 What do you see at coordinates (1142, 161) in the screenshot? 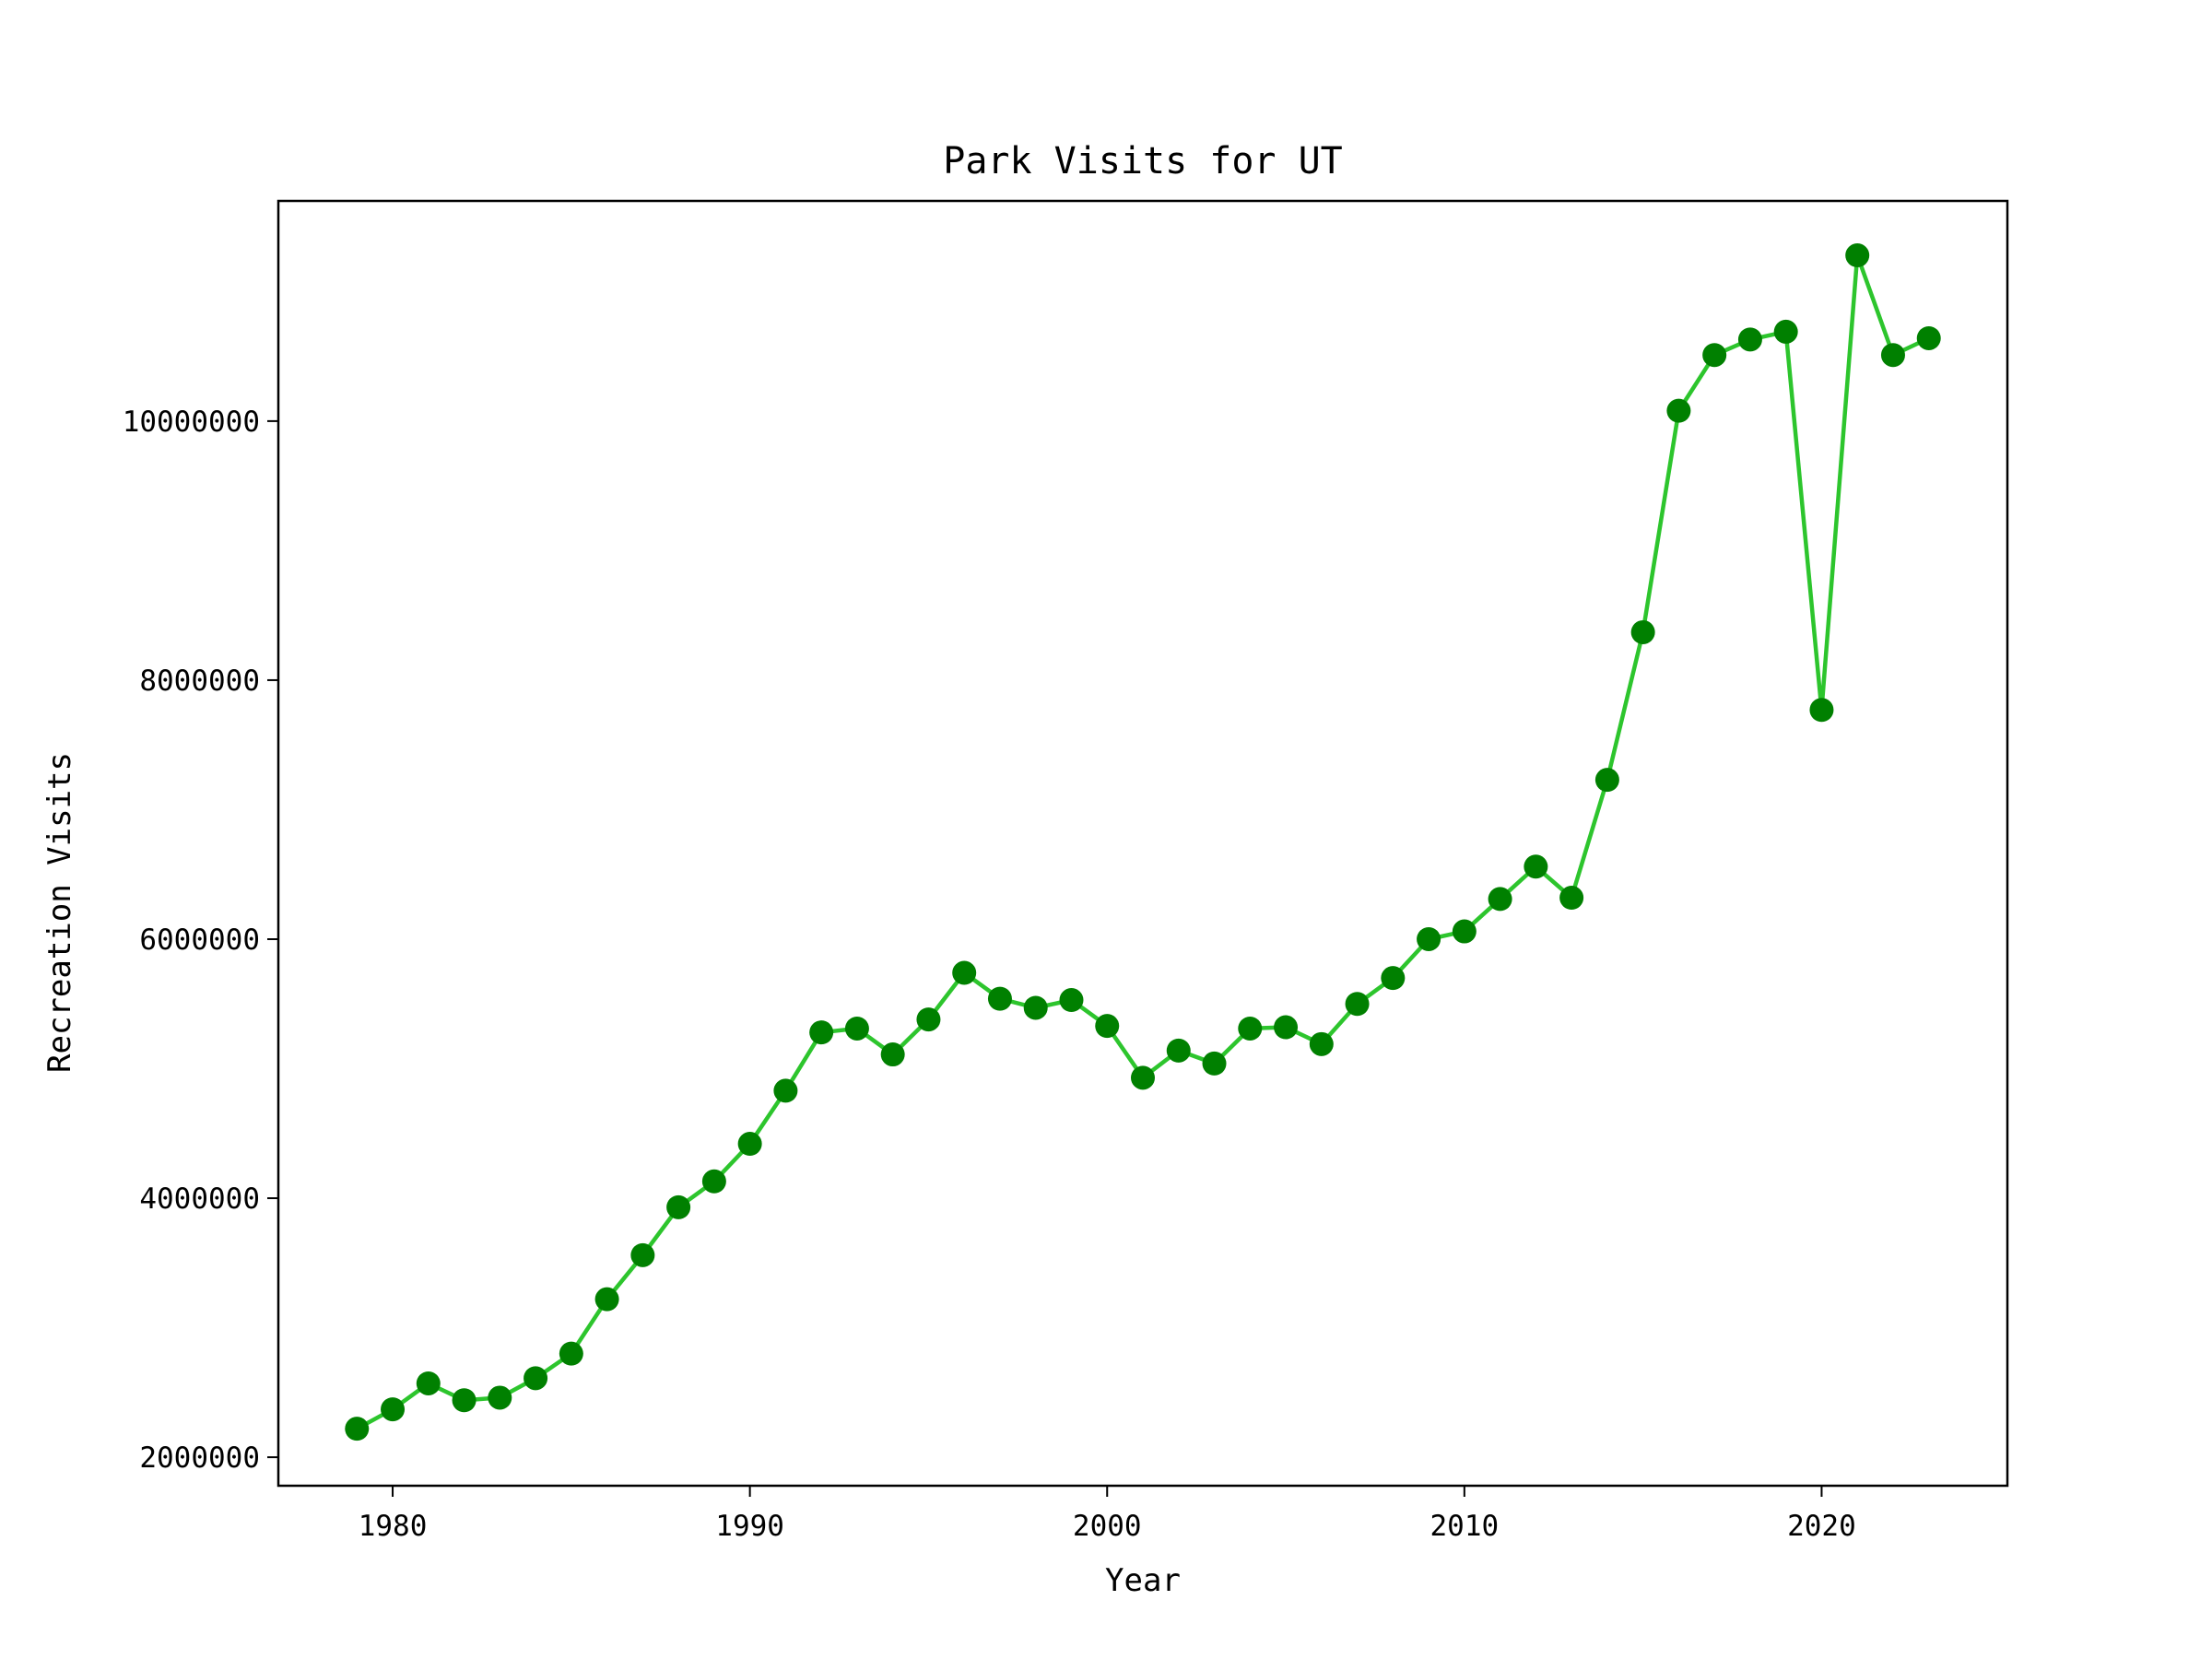
I see `chart-title: Park Visits for UT` at bounding box center [1142, 161].